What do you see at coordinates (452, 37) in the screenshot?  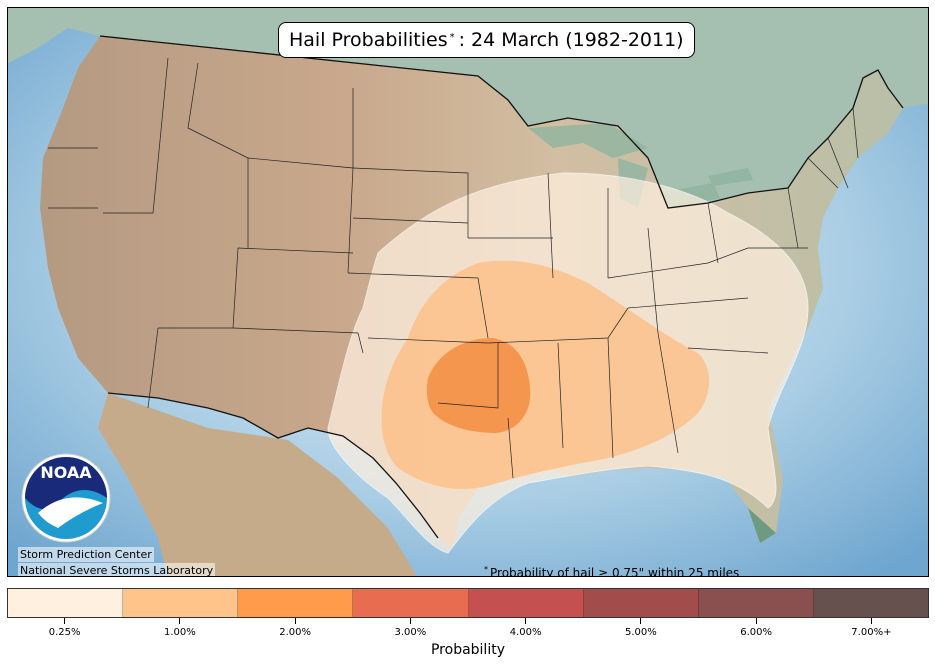 I see `title-marker: *` at bounding box center [452, 37].